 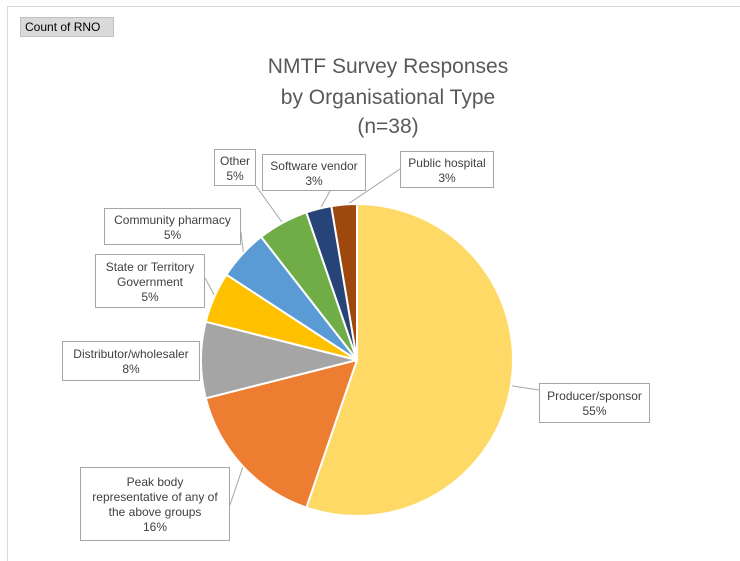 I want to click on chart-title-line-2: by Organisational Type, so click(x=388, y=97).